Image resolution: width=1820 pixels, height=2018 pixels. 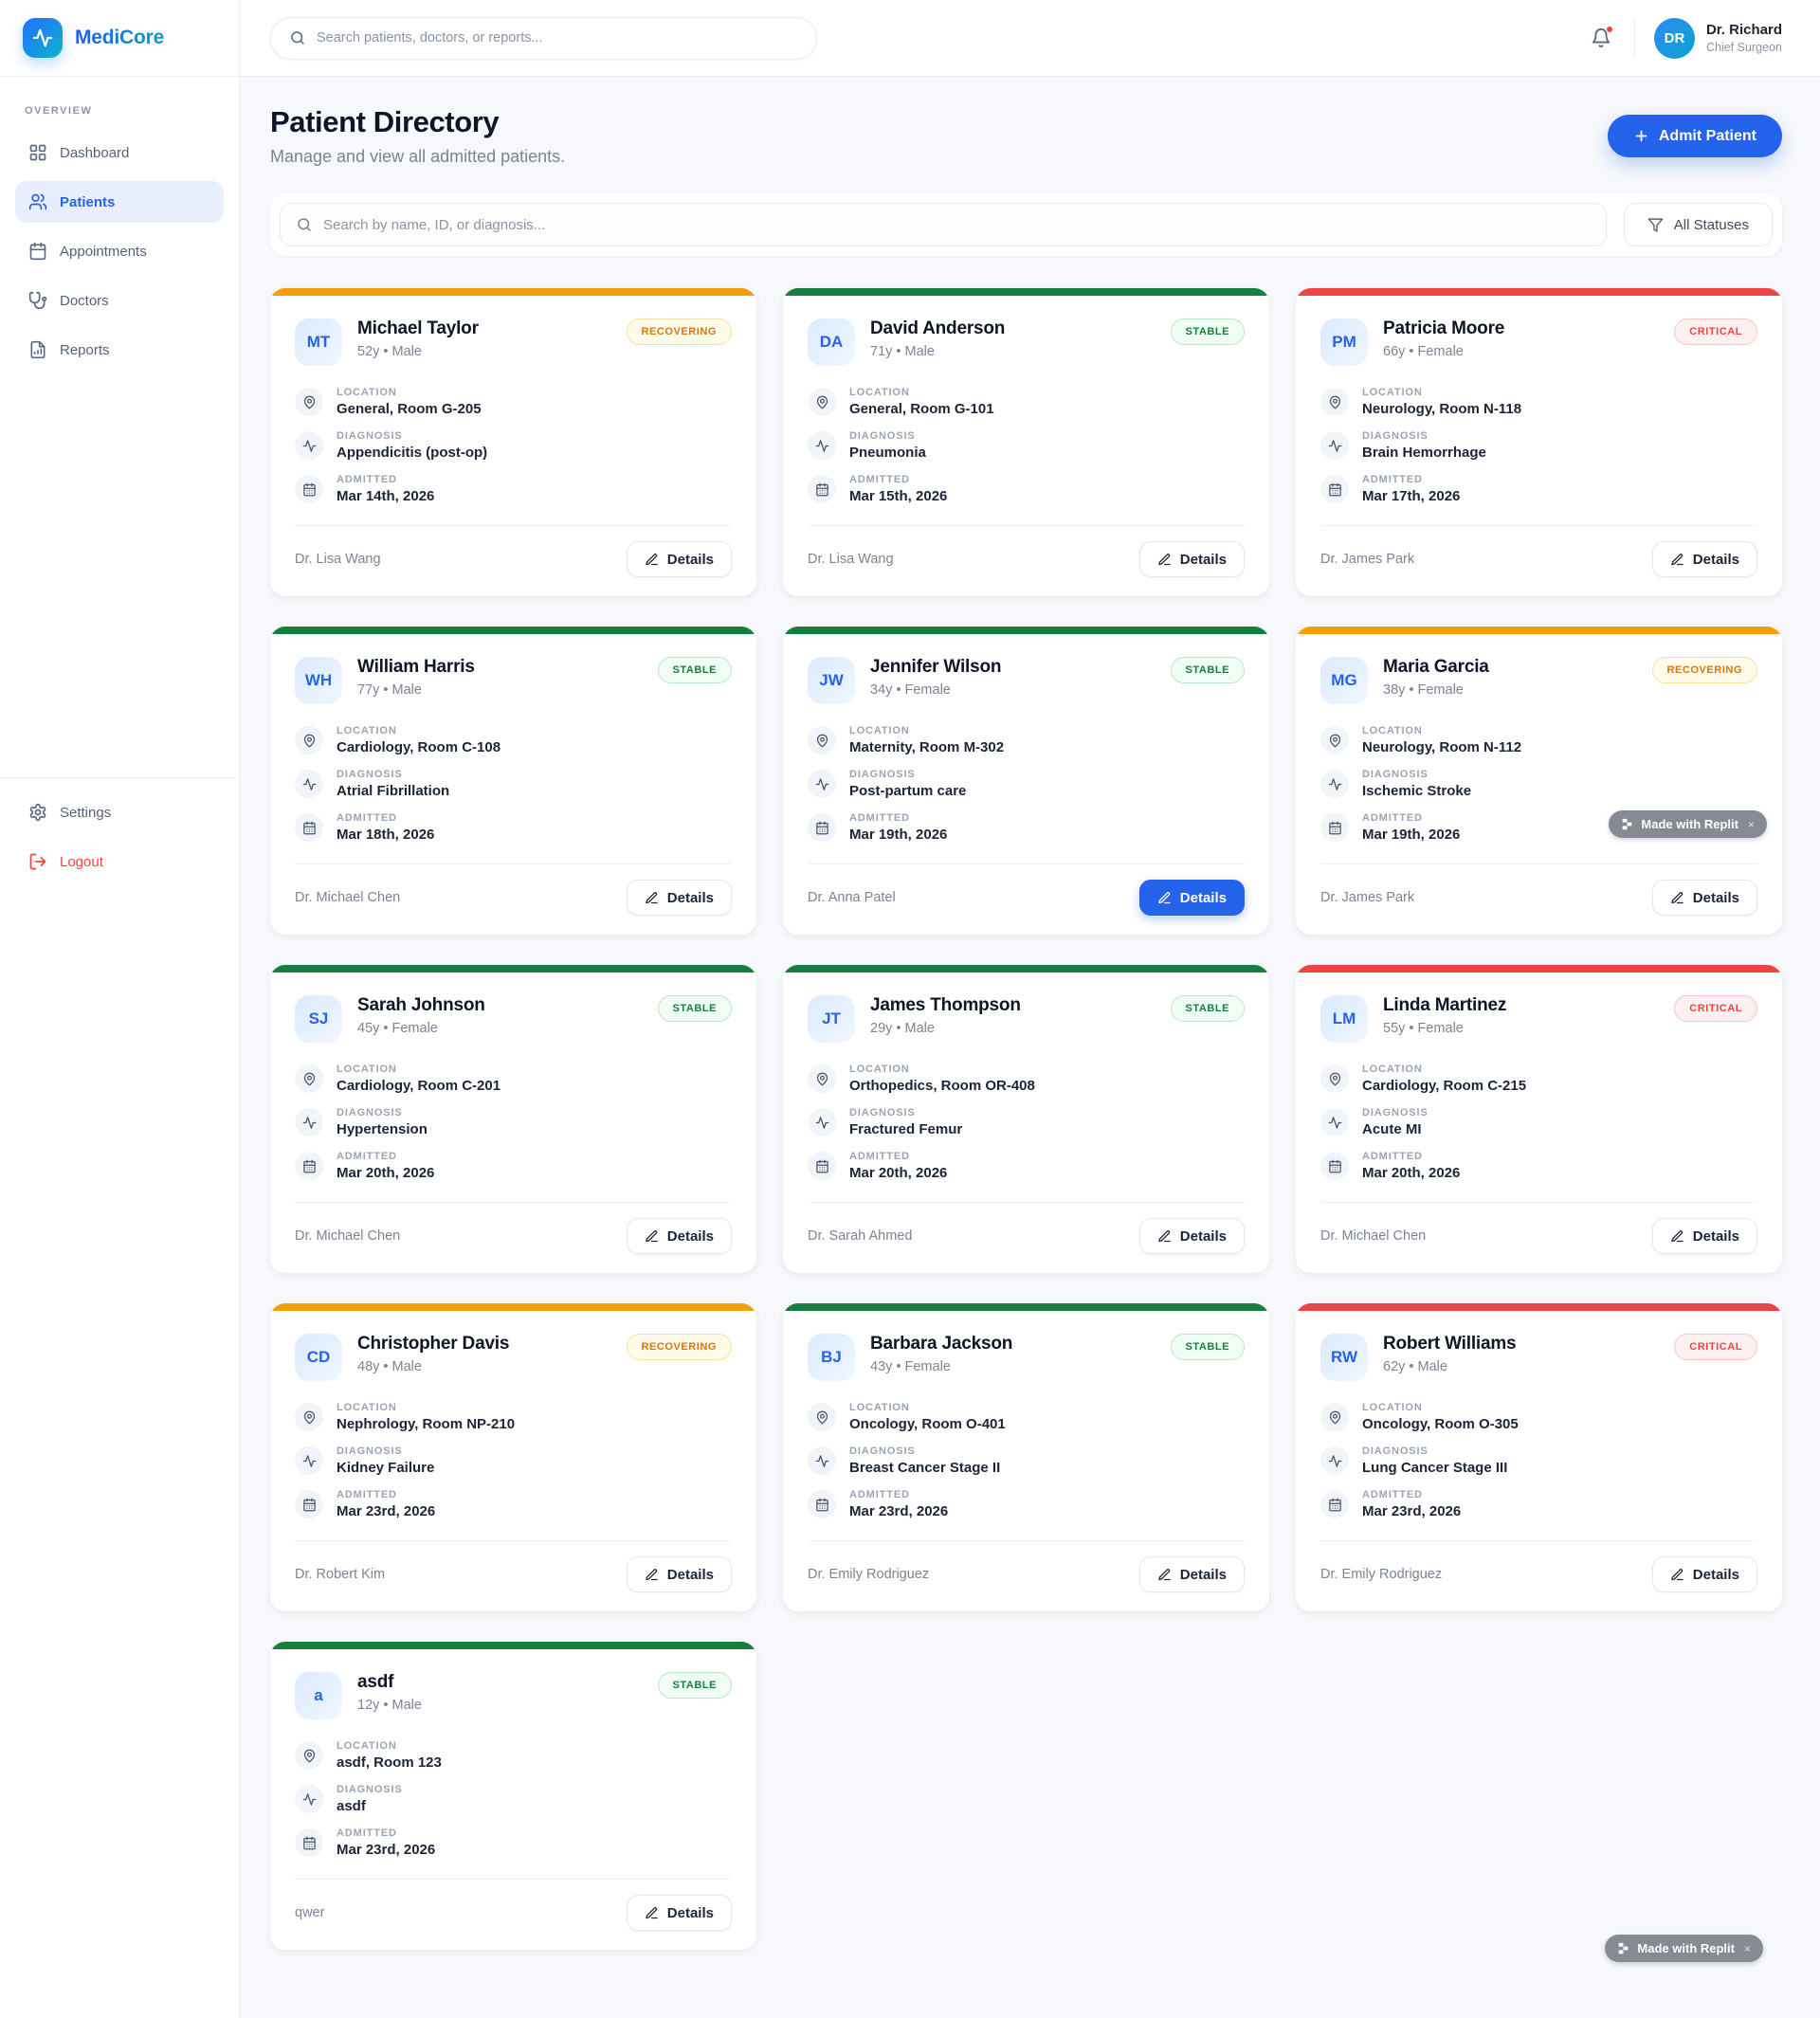 I want to click on sidebar-item-label: Appointments, so click(x=103, y=252).